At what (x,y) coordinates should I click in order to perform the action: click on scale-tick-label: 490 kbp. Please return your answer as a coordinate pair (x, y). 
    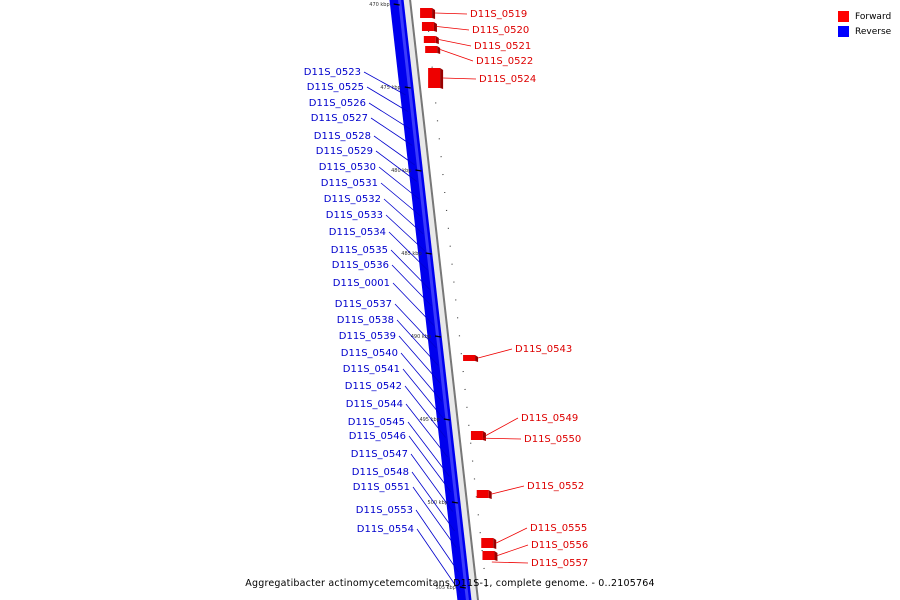
    Looking at the image, I should click on (421, 337).